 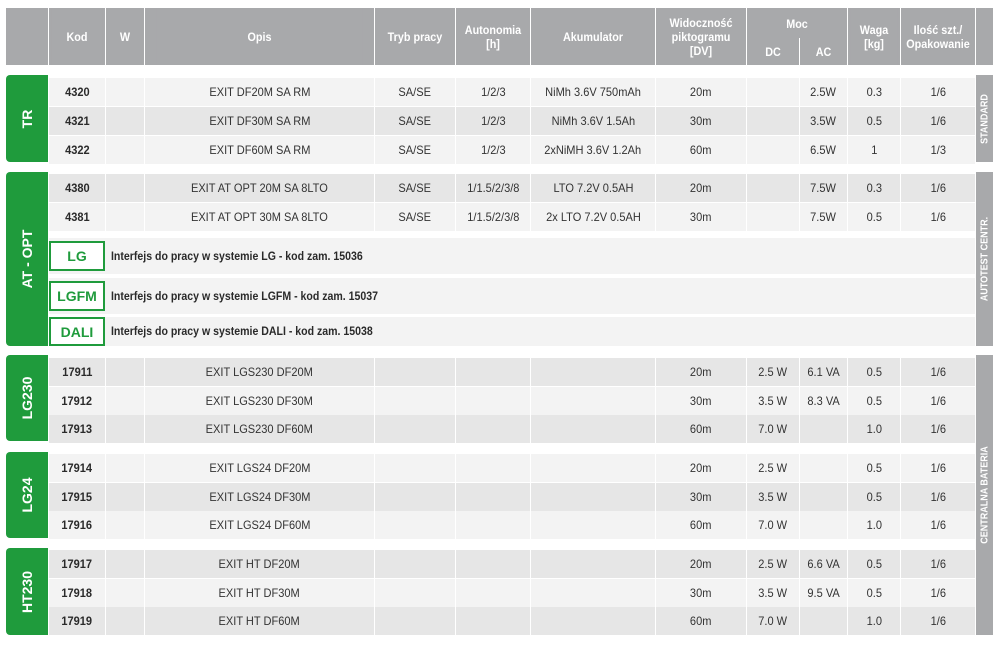 I want to click on cell-kod-text: 17912, so click(x=77, y=401).